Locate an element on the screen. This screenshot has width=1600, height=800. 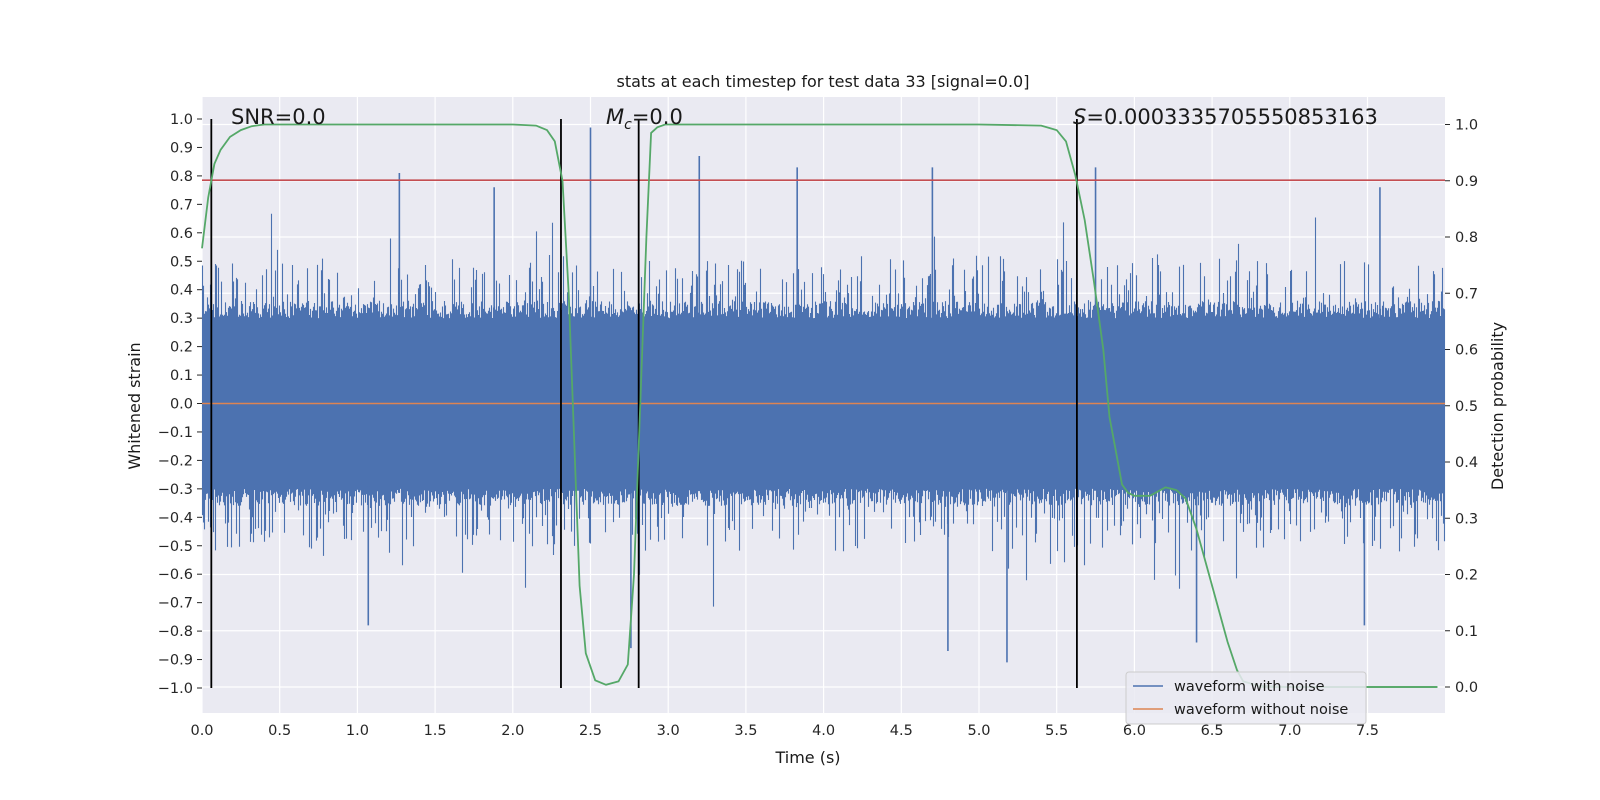
x-tick-label: 3.5 is located at coordinates (745, 731).